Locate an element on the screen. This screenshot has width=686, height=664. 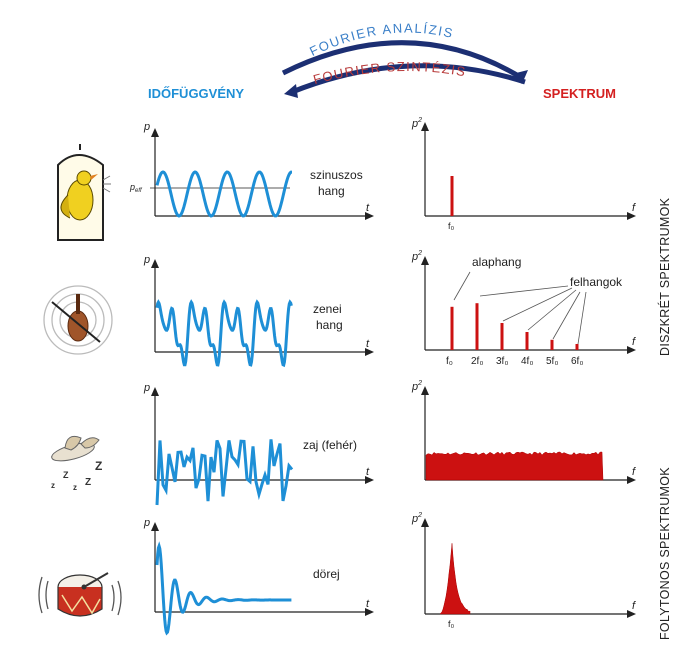
analysis-arrowhead is located at coordinates (520, 77).